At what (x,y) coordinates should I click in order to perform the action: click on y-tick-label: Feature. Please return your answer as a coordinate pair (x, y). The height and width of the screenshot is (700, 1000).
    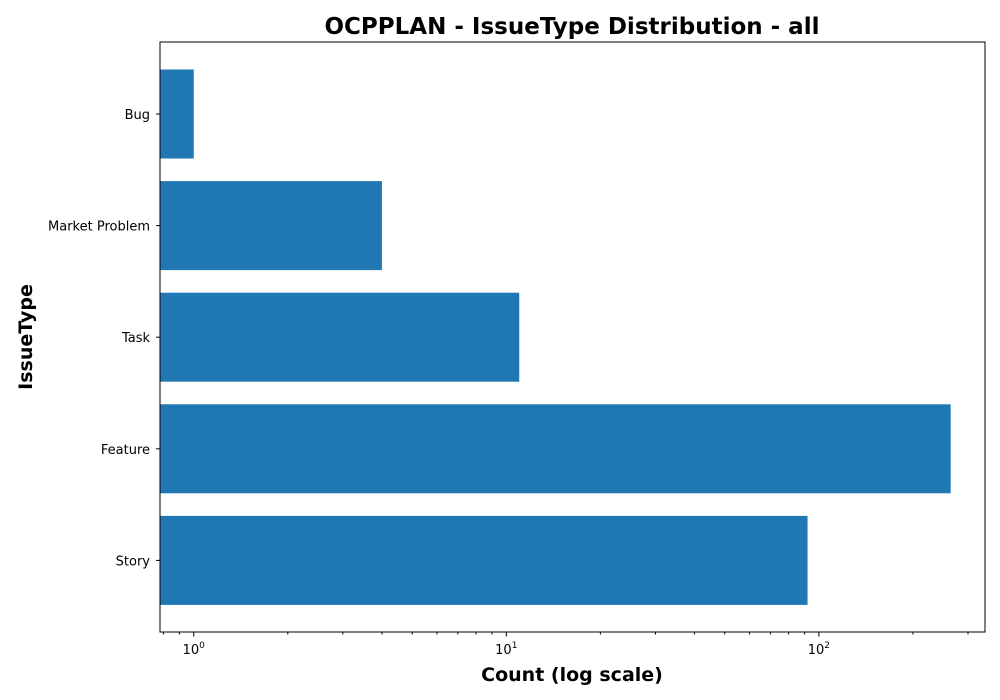
    Looking at the image, I should click on (125, 450).